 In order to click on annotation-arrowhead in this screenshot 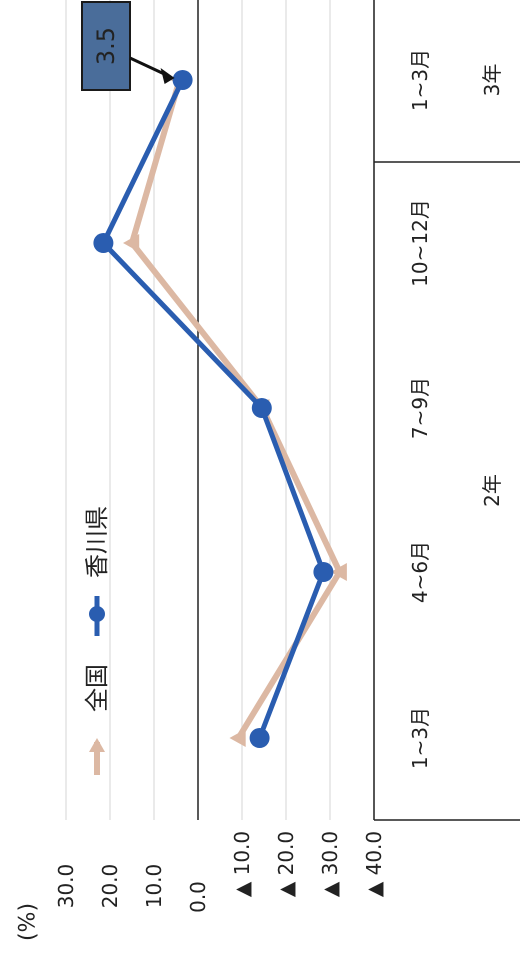, I will do `click(167, 76)`.